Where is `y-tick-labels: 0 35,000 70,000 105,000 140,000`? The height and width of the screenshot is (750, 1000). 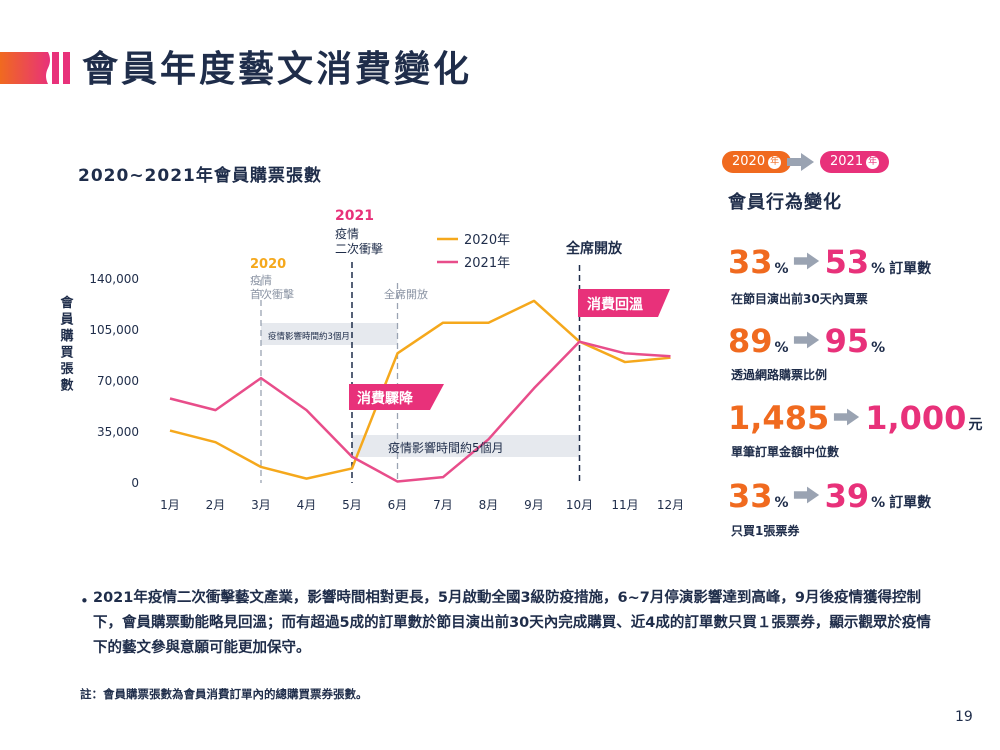 y-tick-labels: 0 35,000 70,000 105,000 140,000 is located at coordinates (114, 381).